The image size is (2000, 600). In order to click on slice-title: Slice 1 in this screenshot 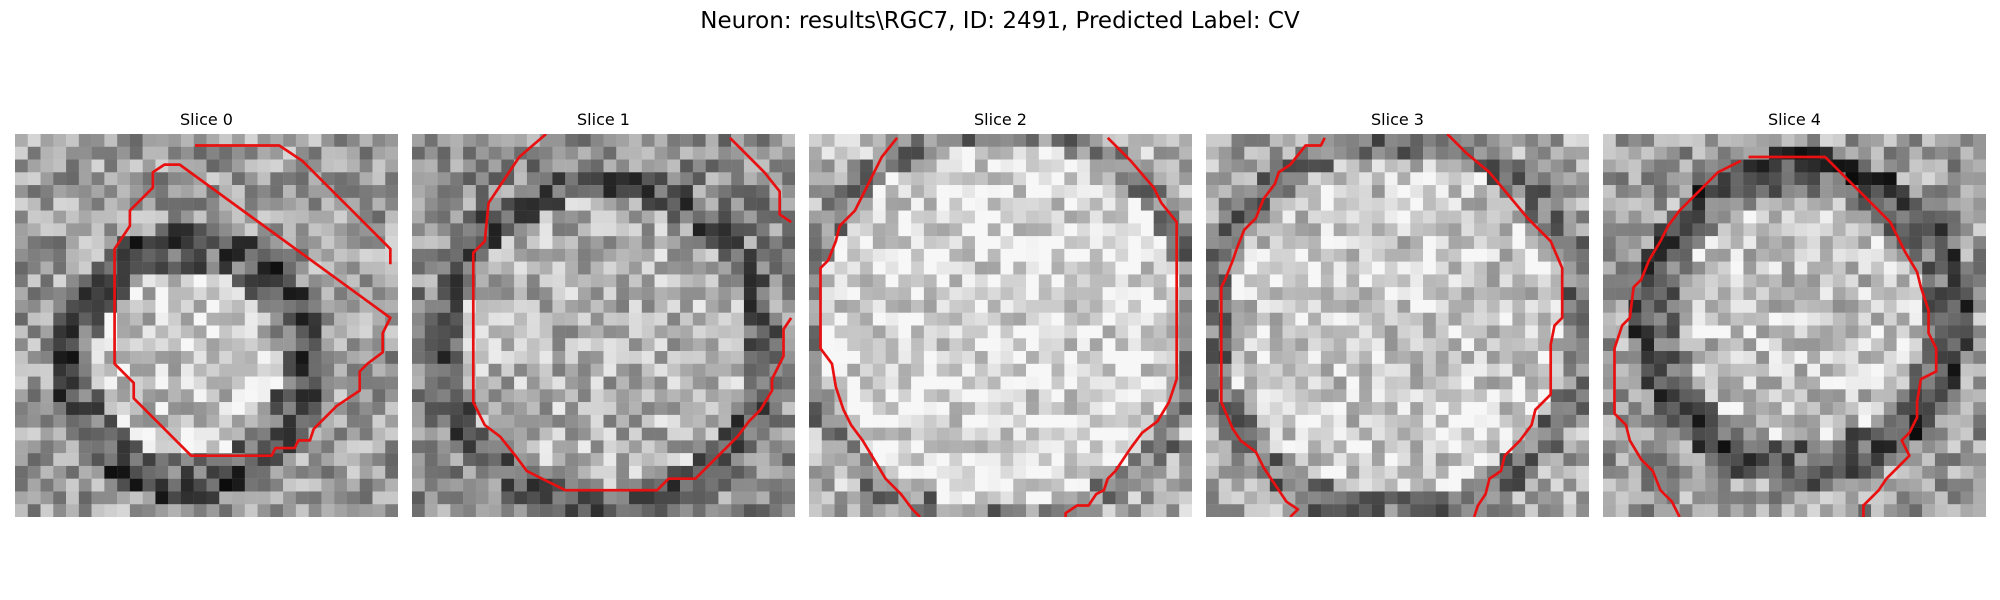, I will do `click(603, 119)`.